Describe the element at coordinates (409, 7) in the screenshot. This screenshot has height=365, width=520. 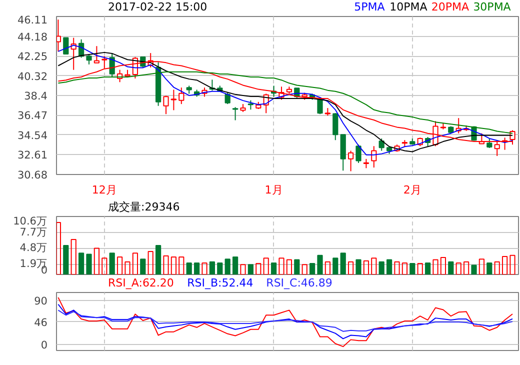
I see `text: 10PMA` at that location.